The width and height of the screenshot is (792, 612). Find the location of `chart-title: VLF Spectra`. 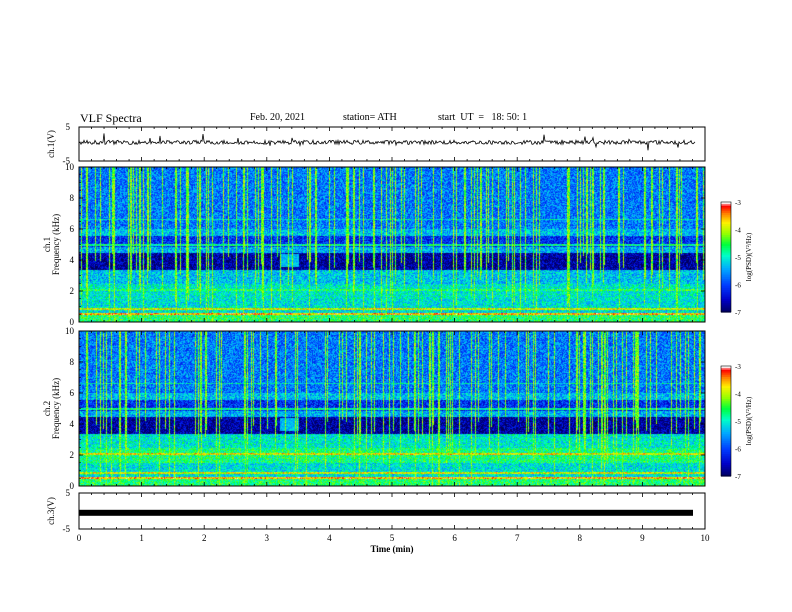

chart-title: VLF Spectra is located at coordinates (111, 118).